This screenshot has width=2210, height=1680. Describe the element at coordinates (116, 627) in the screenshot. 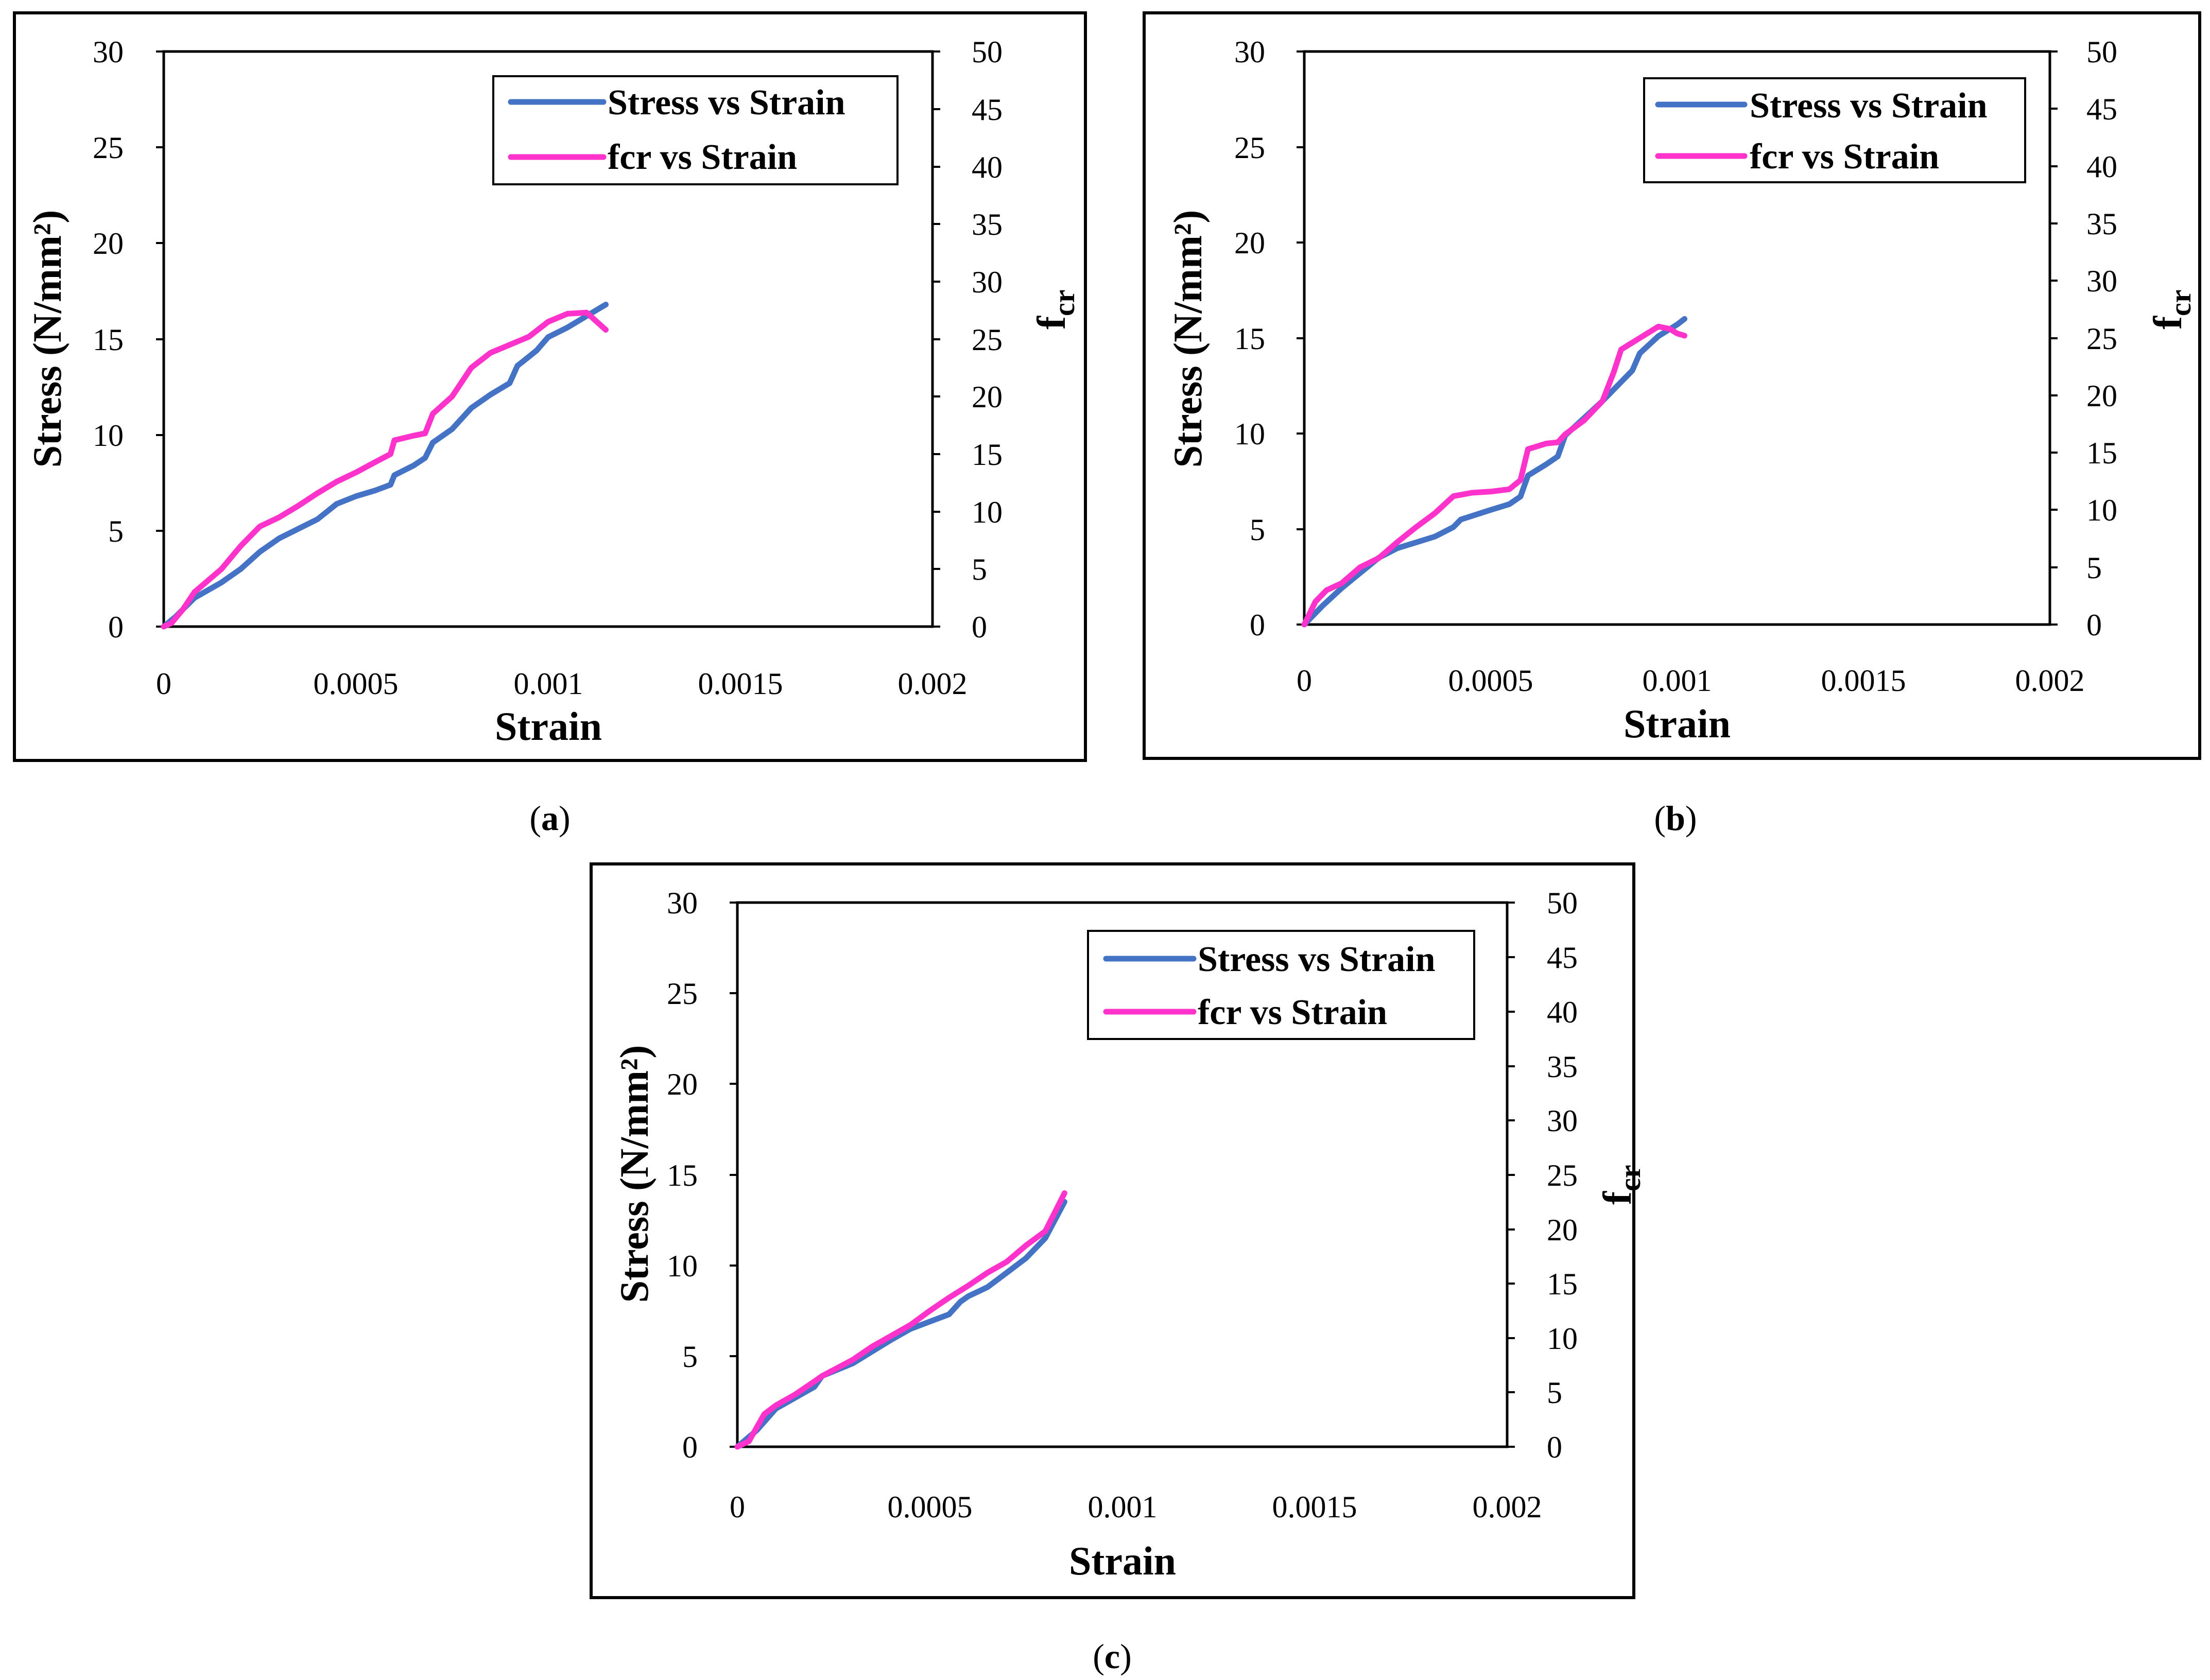

I see `panel-a-ytick-label: 0` at that location.